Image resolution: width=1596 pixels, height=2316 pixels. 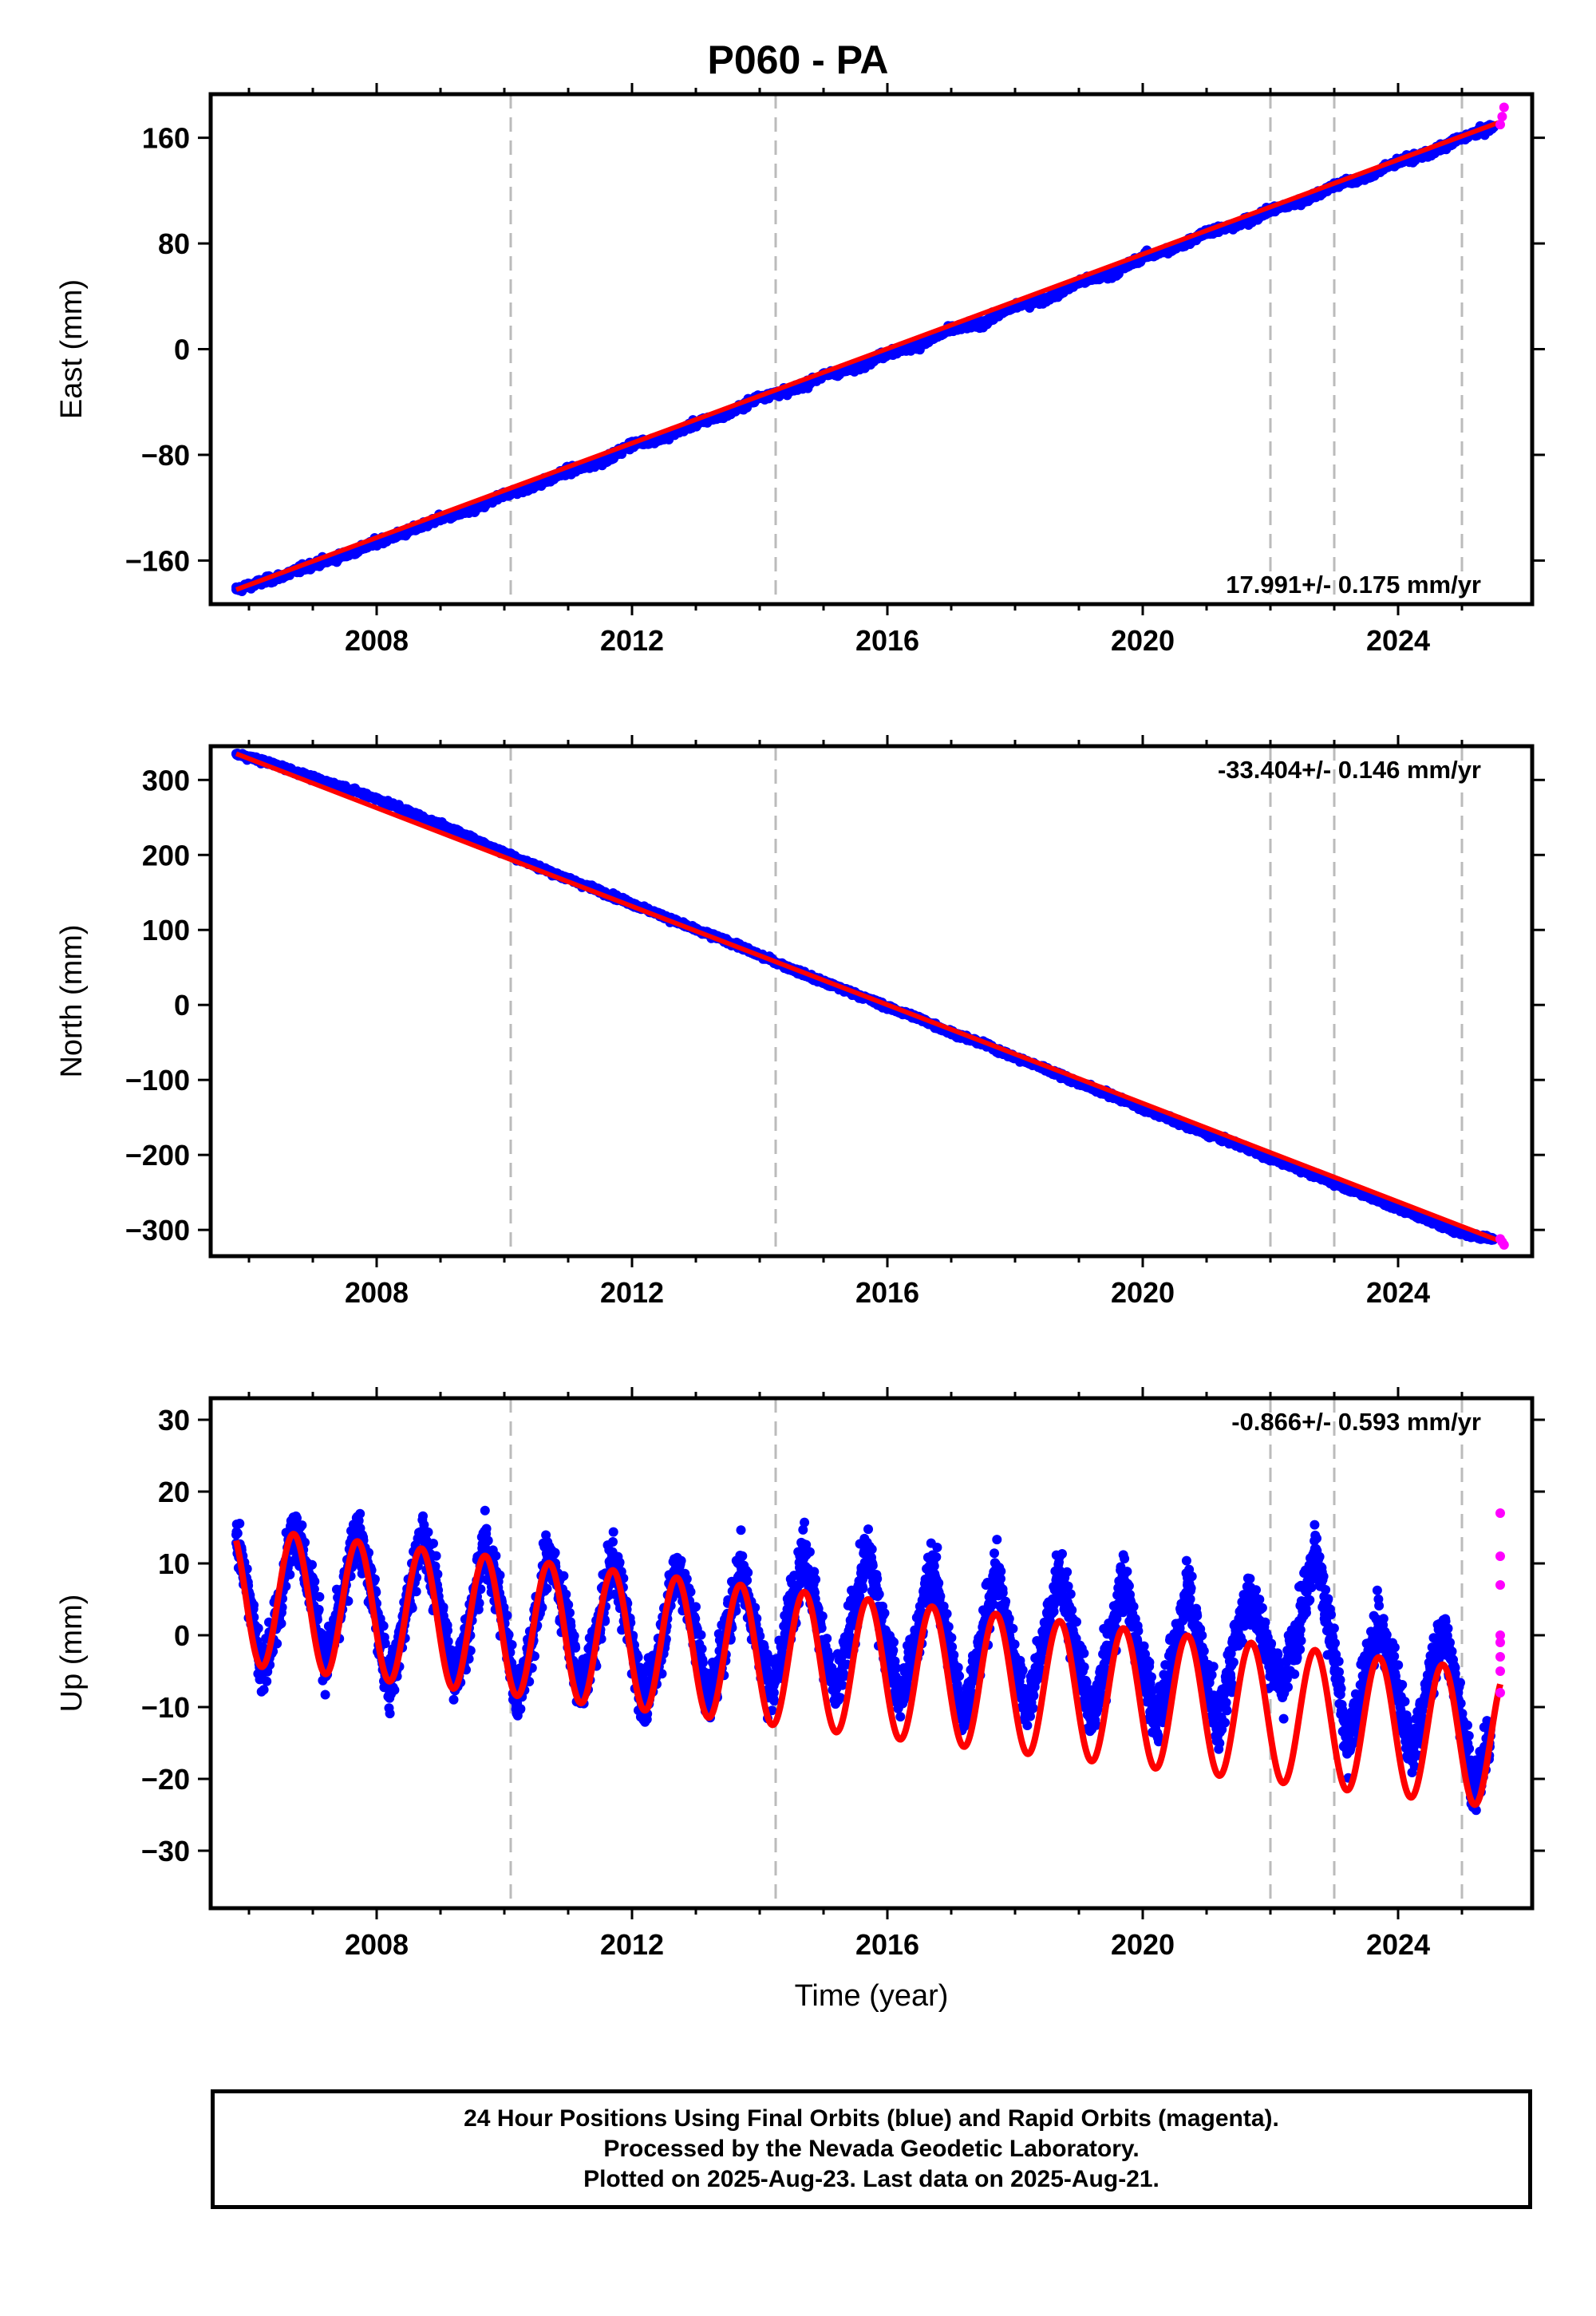 I want to click on east-xtick-label: 2012, so click(x=632, y=640).